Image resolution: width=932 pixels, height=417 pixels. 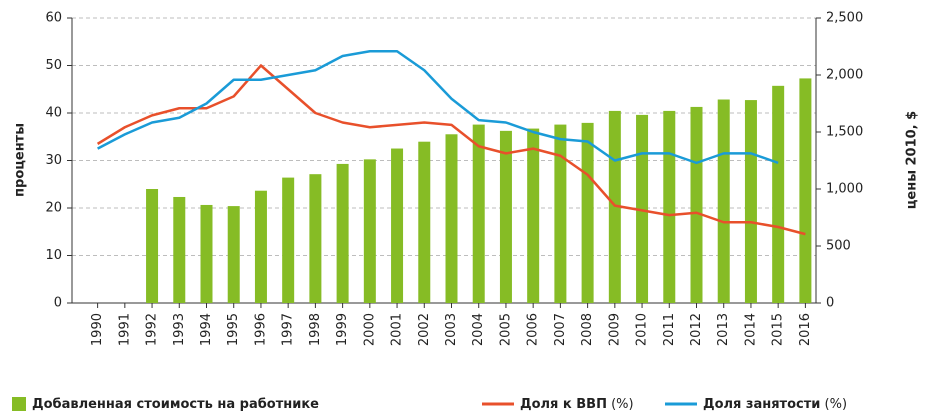 I want to click on x-tick-label: 2006, so click(x=533, y=329).